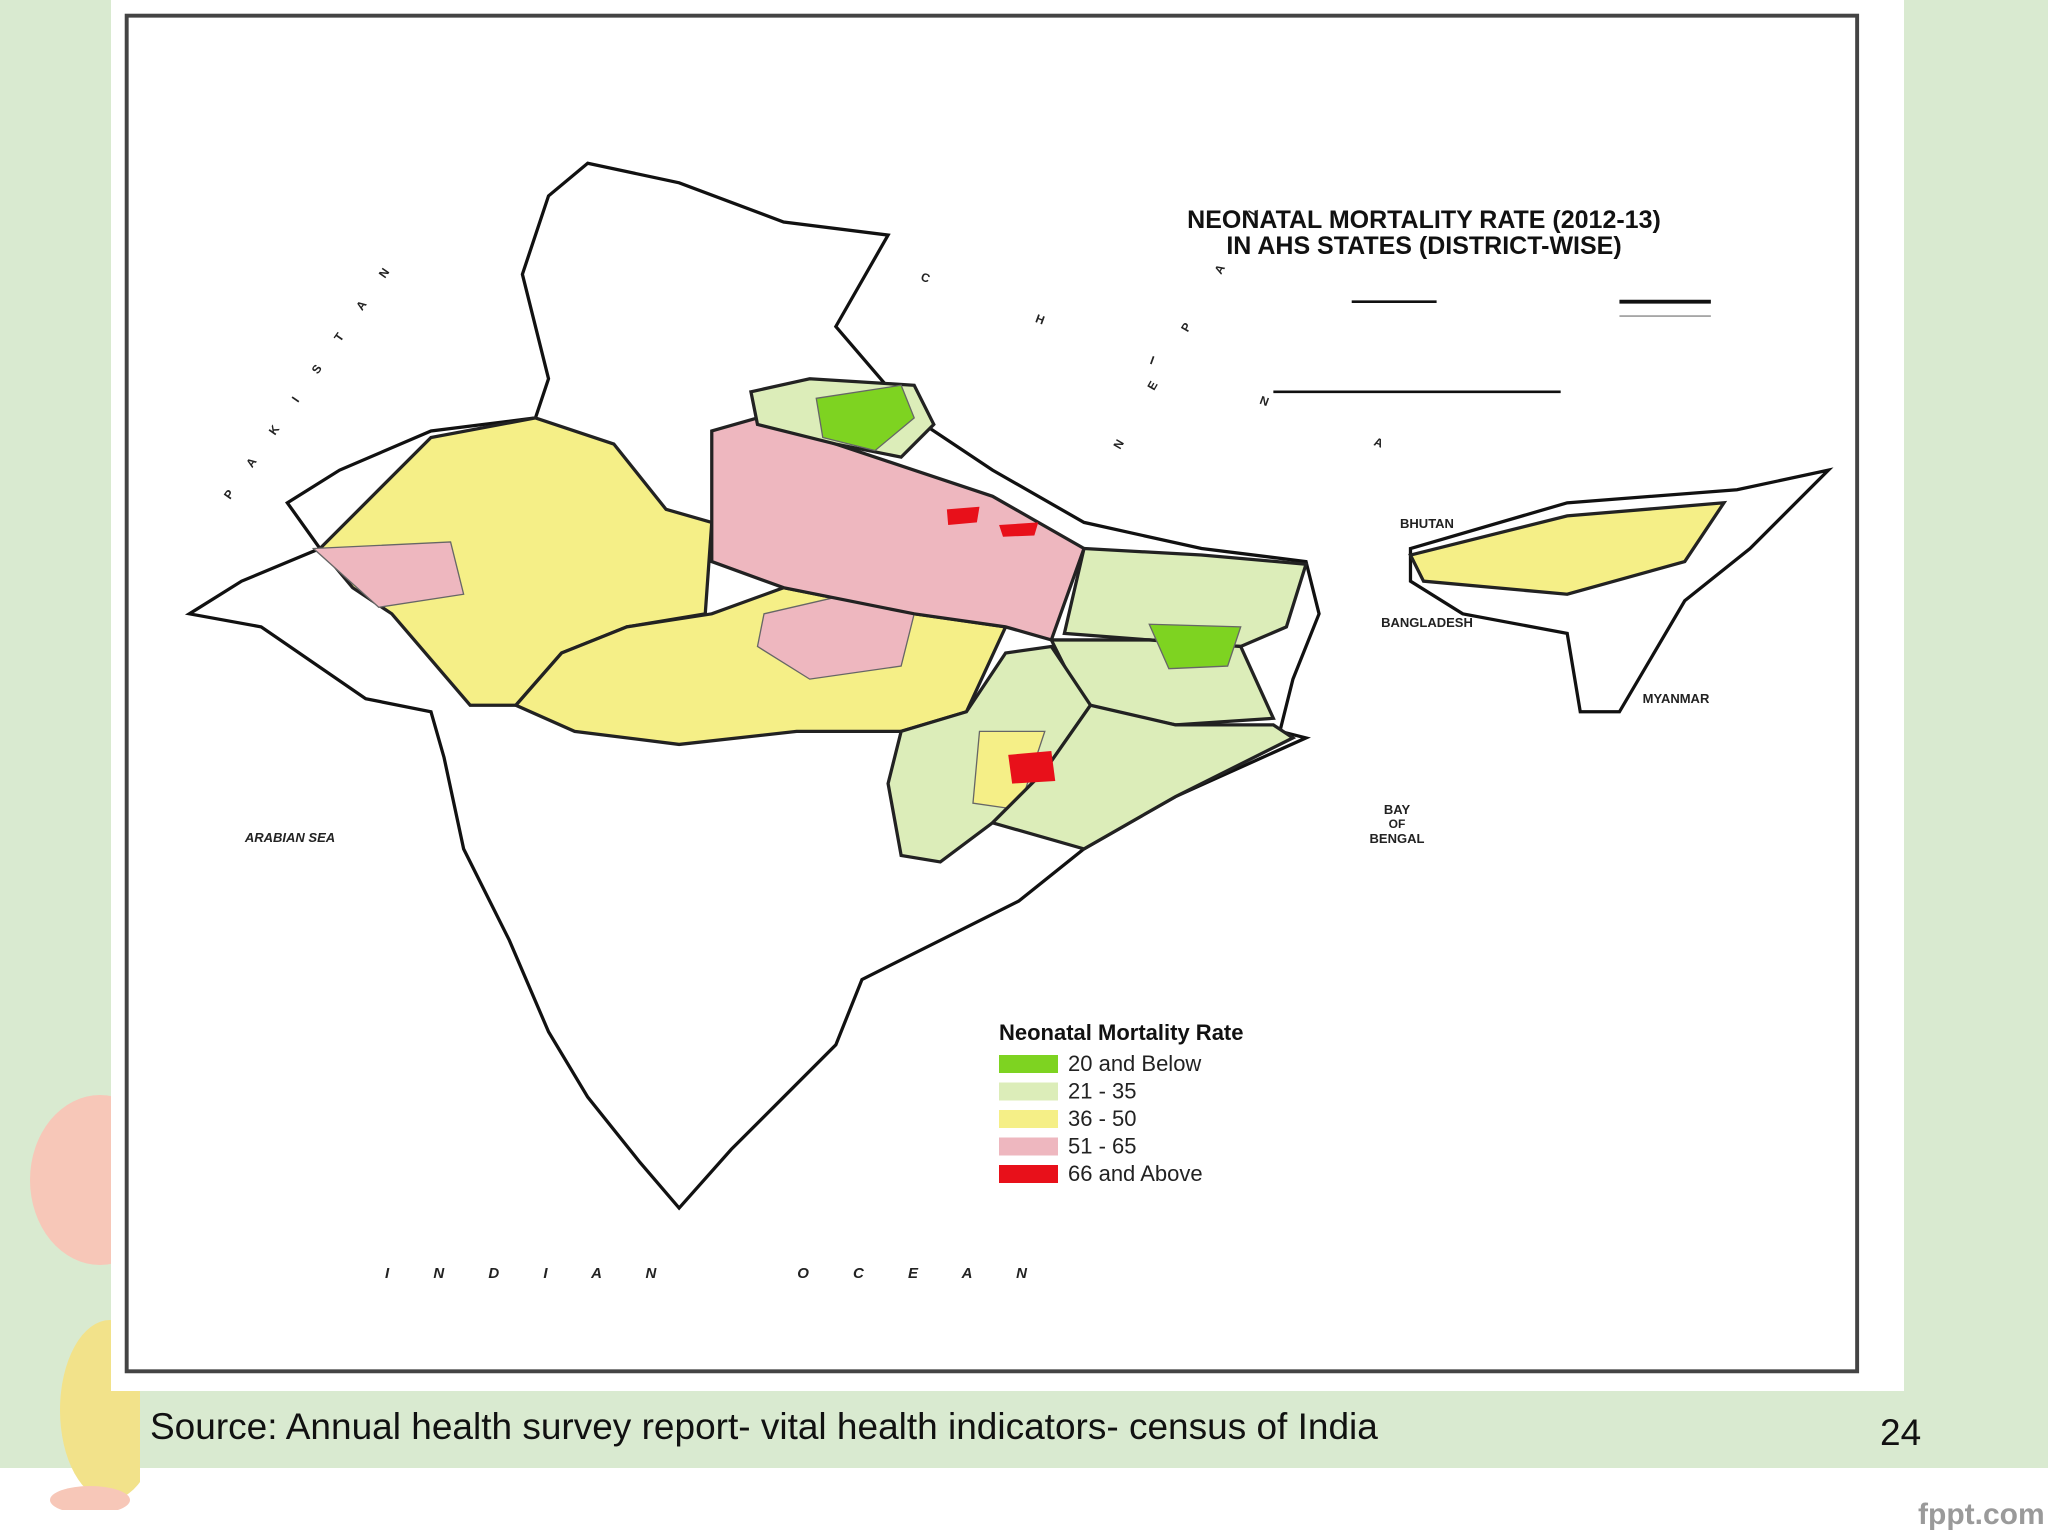  What do you see at coordinates (1423, 246) in the screenshot?
I see `map-title: IN AHS STATES (DISTRICT-WISE)` at bounding box center [1423, 246].